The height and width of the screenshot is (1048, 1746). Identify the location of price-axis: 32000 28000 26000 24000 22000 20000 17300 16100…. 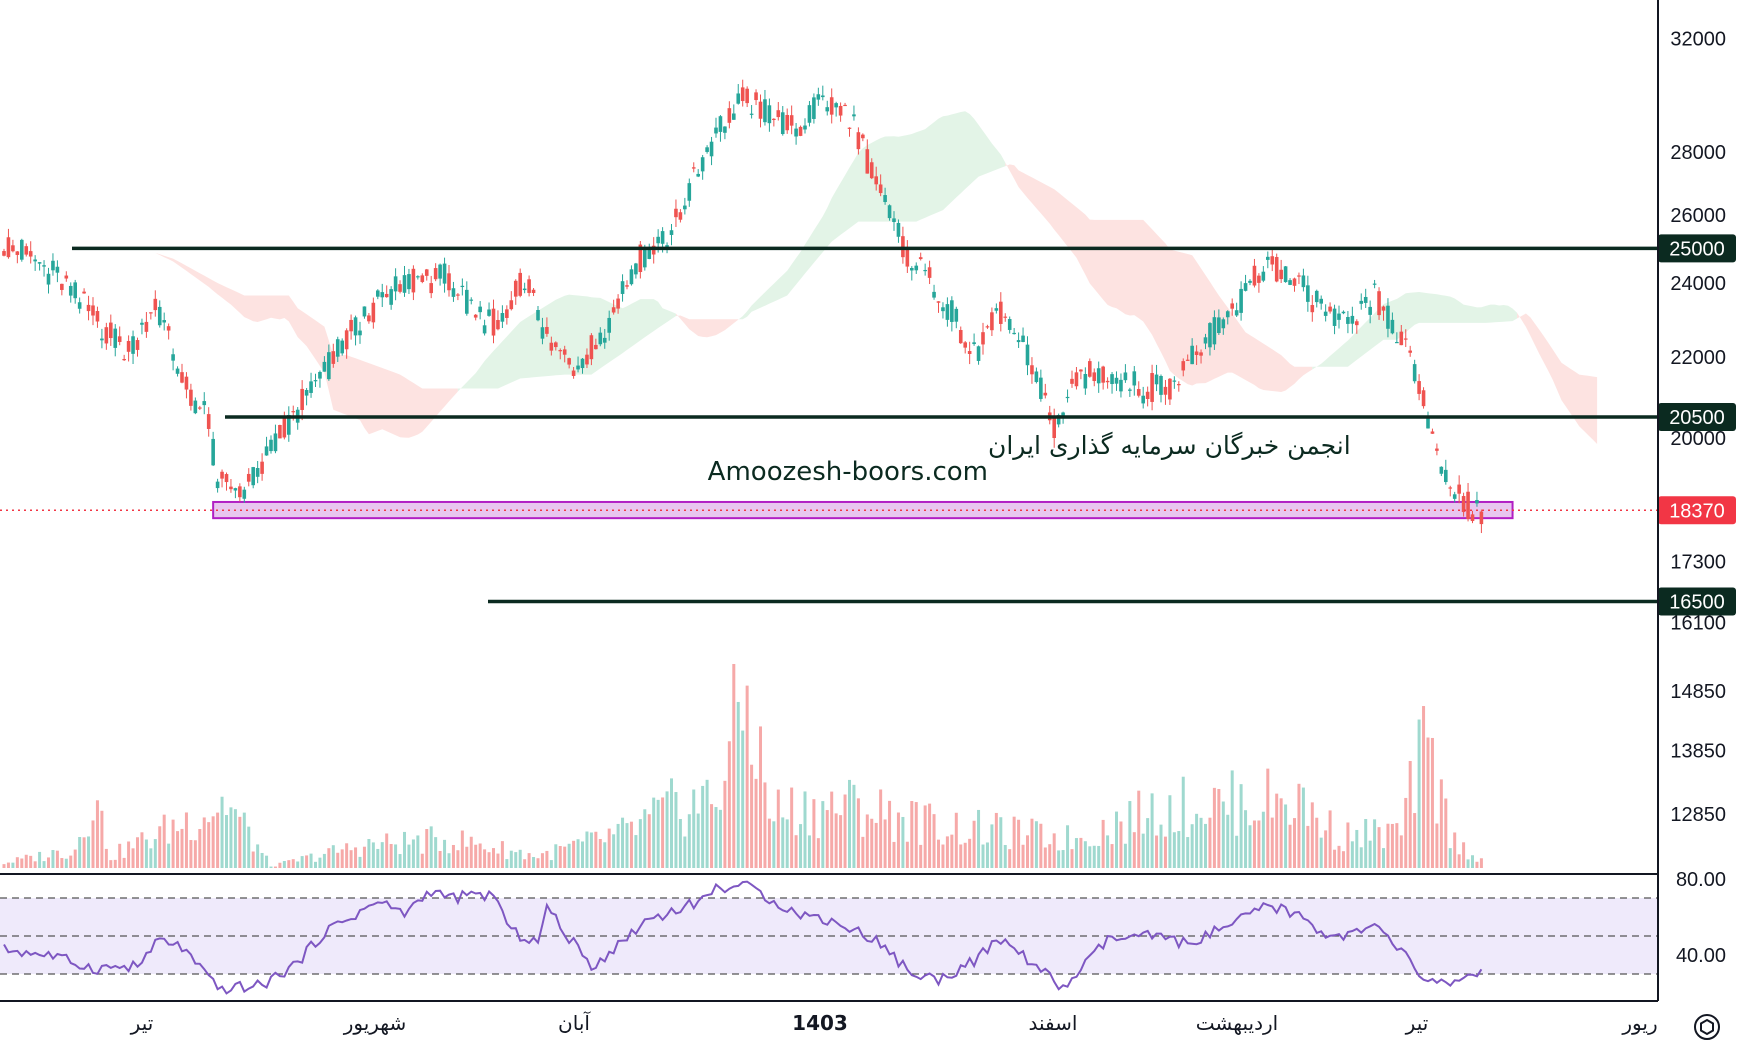
(1698, 427).